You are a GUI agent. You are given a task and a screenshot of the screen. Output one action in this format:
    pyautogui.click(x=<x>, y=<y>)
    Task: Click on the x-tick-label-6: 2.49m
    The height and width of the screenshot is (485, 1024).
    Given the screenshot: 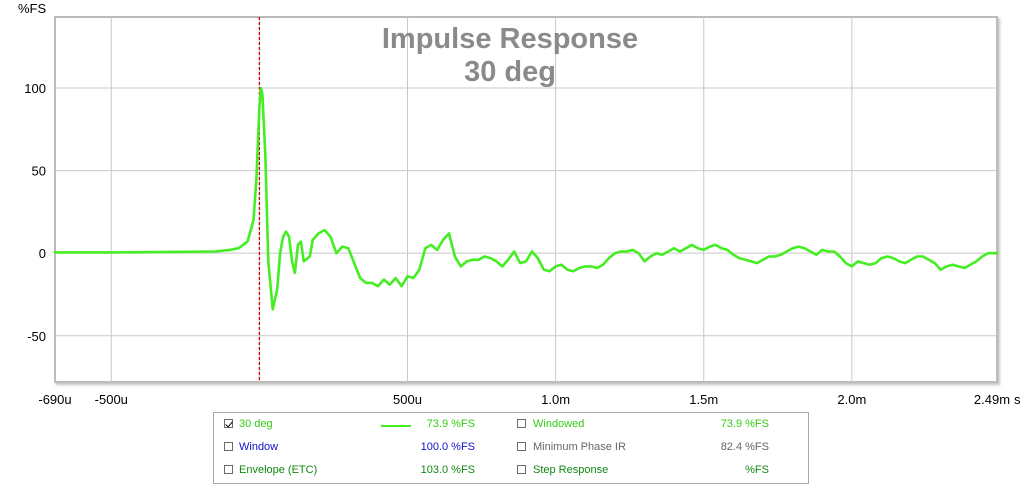 What is the action you would take?
    pyautogui.click(x=992, y=399)
    